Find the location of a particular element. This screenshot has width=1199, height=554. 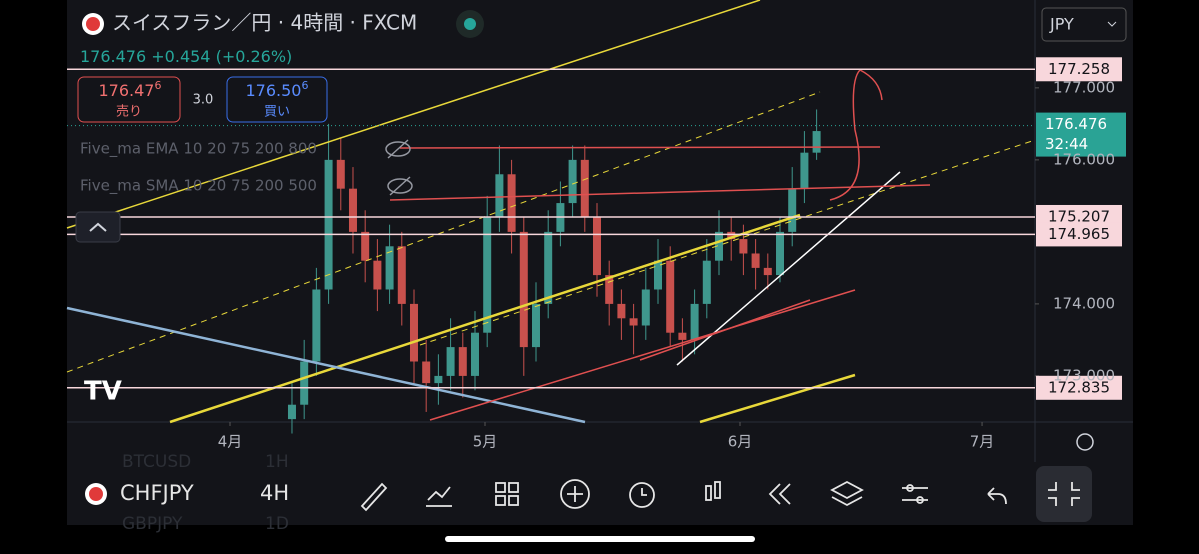

buy-label: 買い is located at coordinates (277, 112).